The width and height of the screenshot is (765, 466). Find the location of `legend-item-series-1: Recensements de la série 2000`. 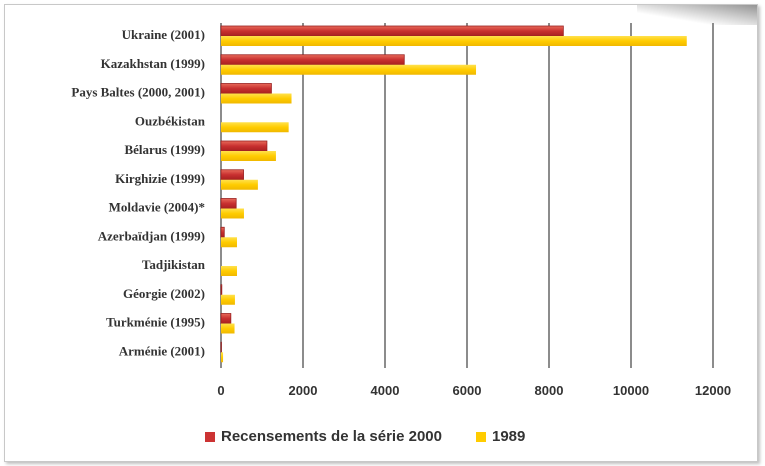

legend-item-series-1: Recensements de la série 2000 is located at coordinates (323, 436).